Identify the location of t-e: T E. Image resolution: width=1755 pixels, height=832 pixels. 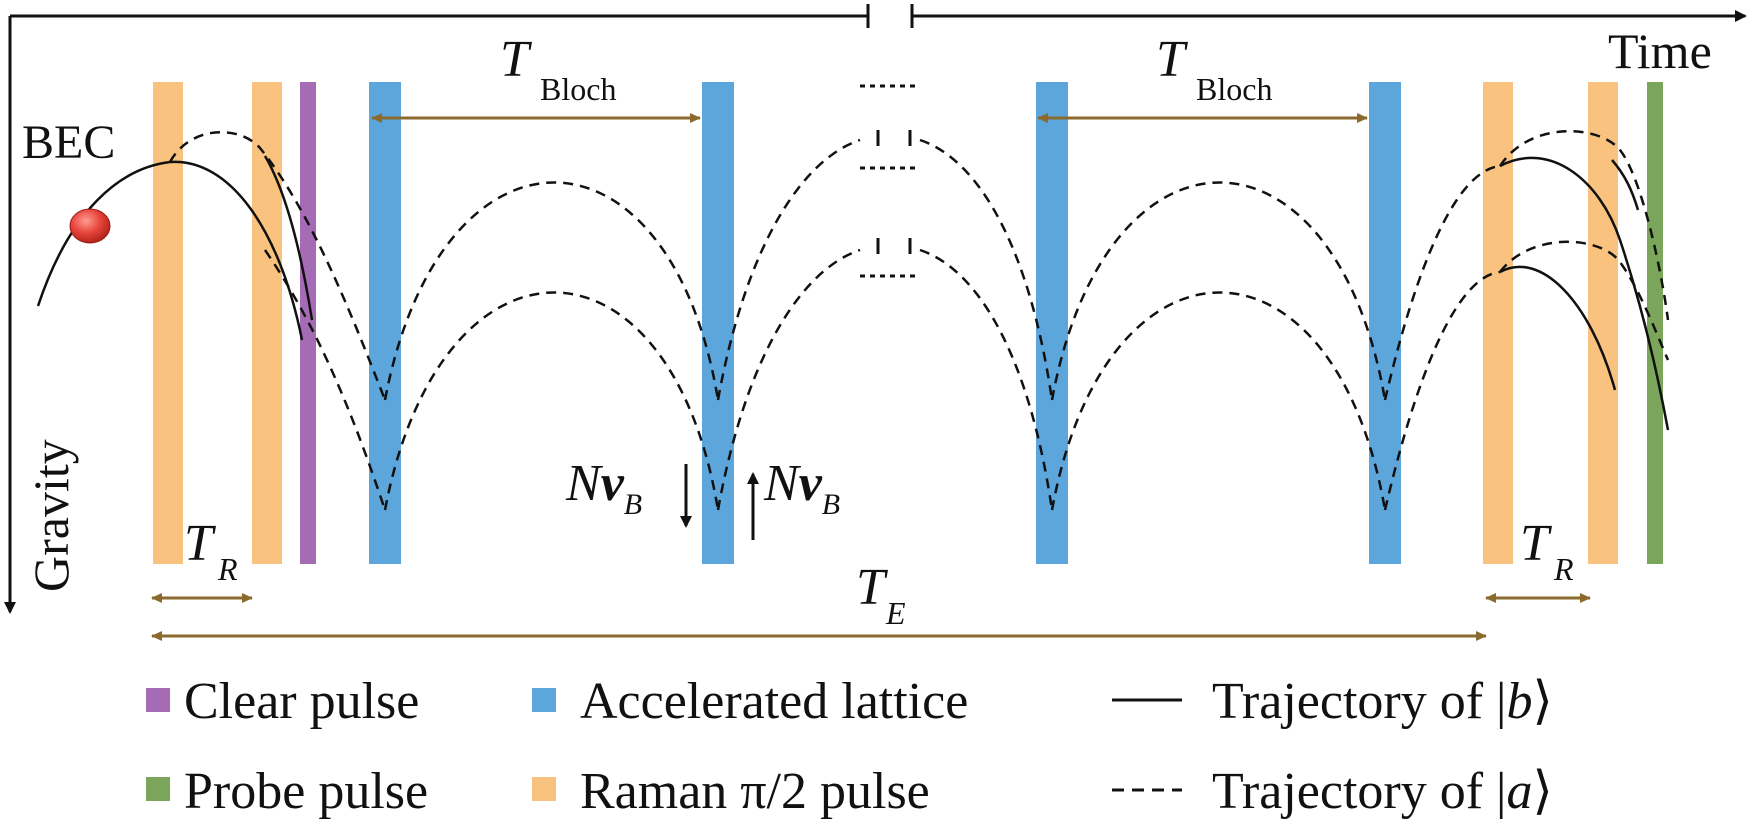
(819, 600).